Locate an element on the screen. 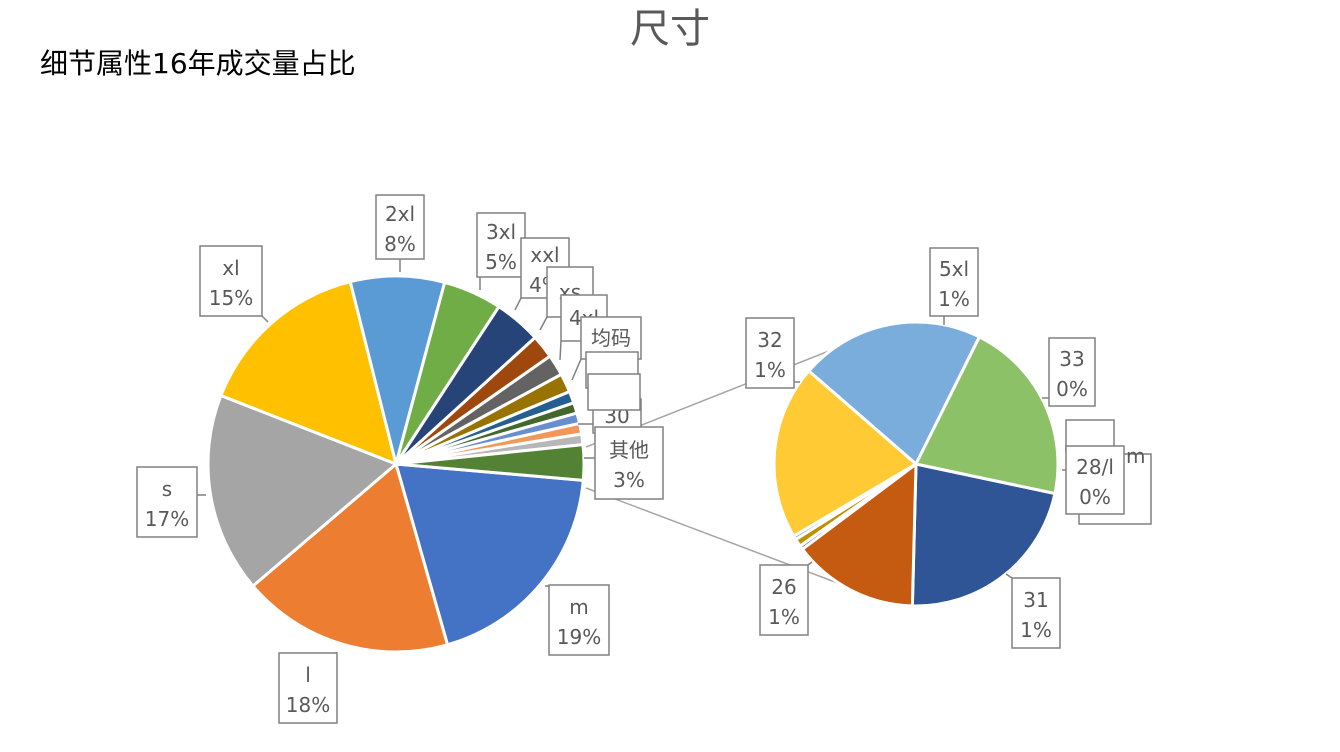  label-category: 均码 is located at coordinates (611, 338).